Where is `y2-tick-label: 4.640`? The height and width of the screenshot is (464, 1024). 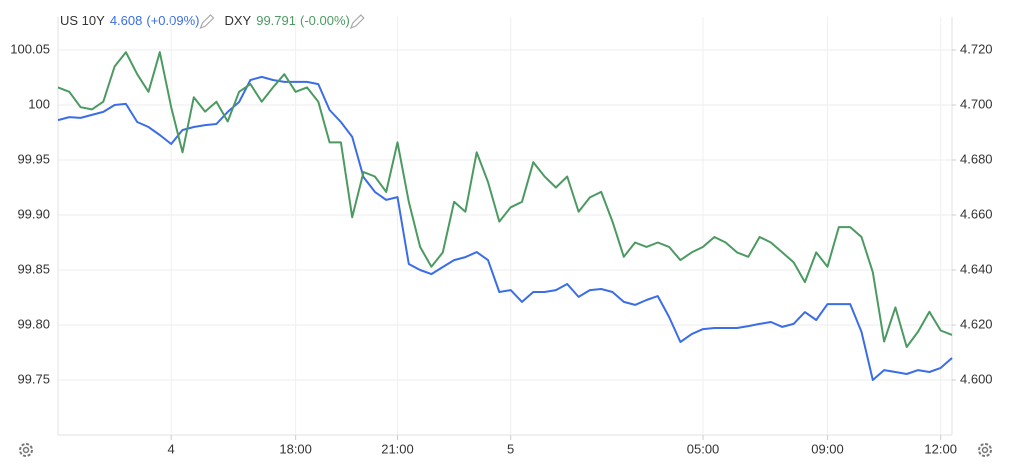
y2-tick-label: 4.640 is located at coordinates (976, 268).